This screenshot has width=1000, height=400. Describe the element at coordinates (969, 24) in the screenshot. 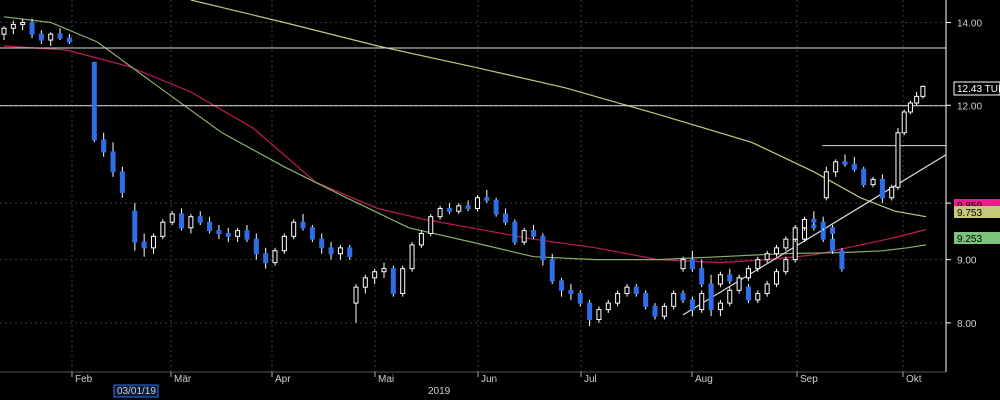

I see `y-tick-label: 14.00` at that location.